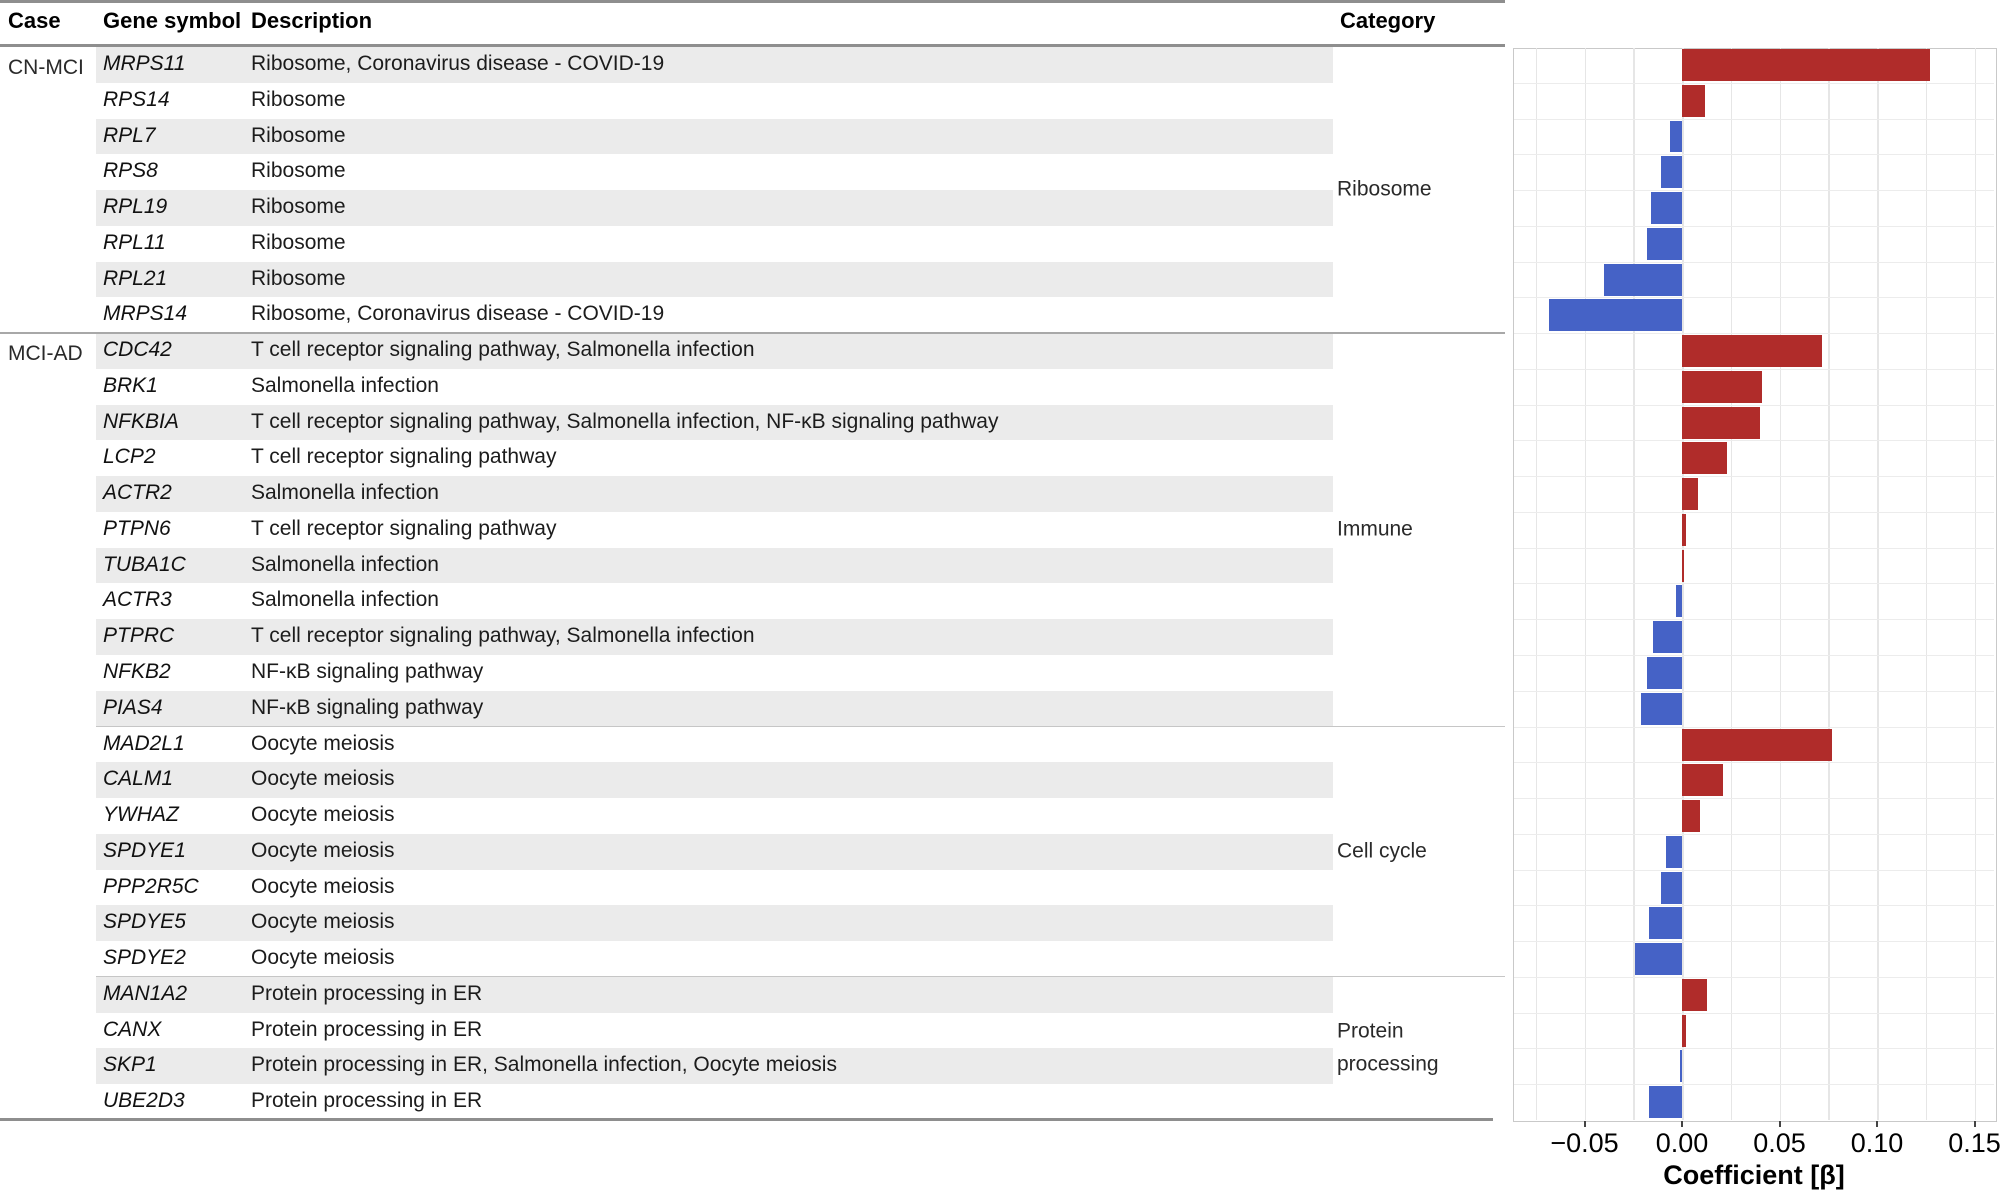  I want to click on gene-symbol: ACTR2, so click(137, 493).